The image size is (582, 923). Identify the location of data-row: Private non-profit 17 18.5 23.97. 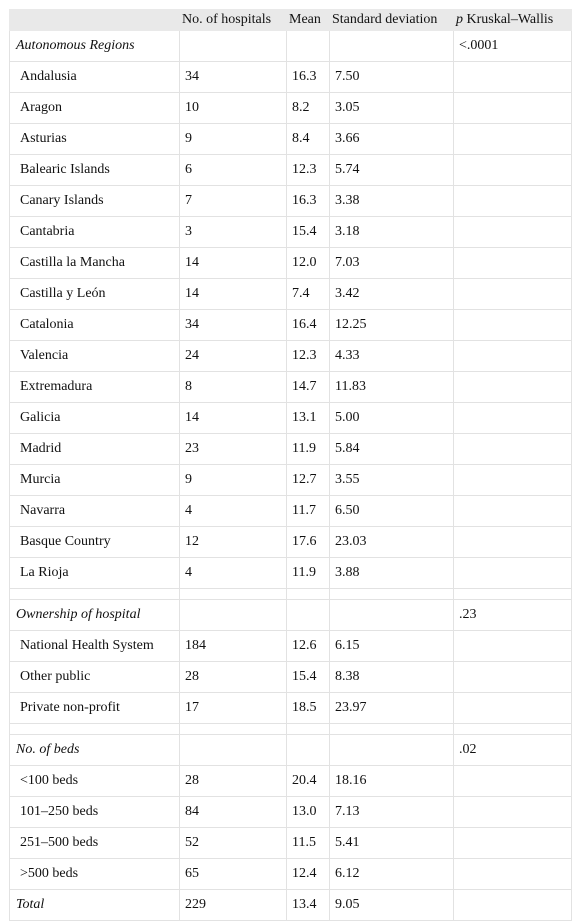
(290, 708).